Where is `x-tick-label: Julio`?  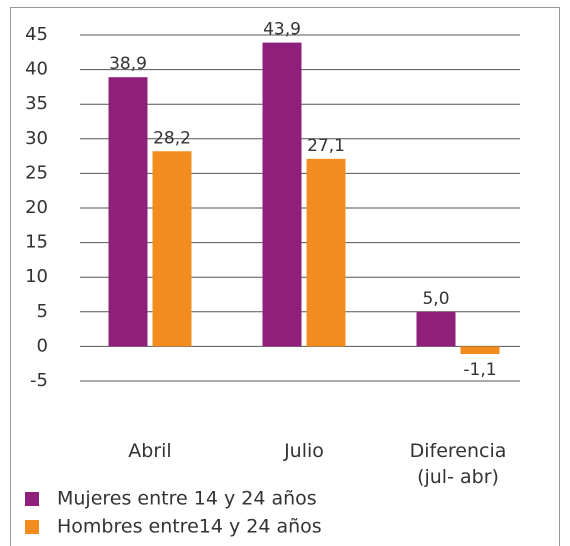
x-tick-label: Julio is located at coordinates (304, 451).